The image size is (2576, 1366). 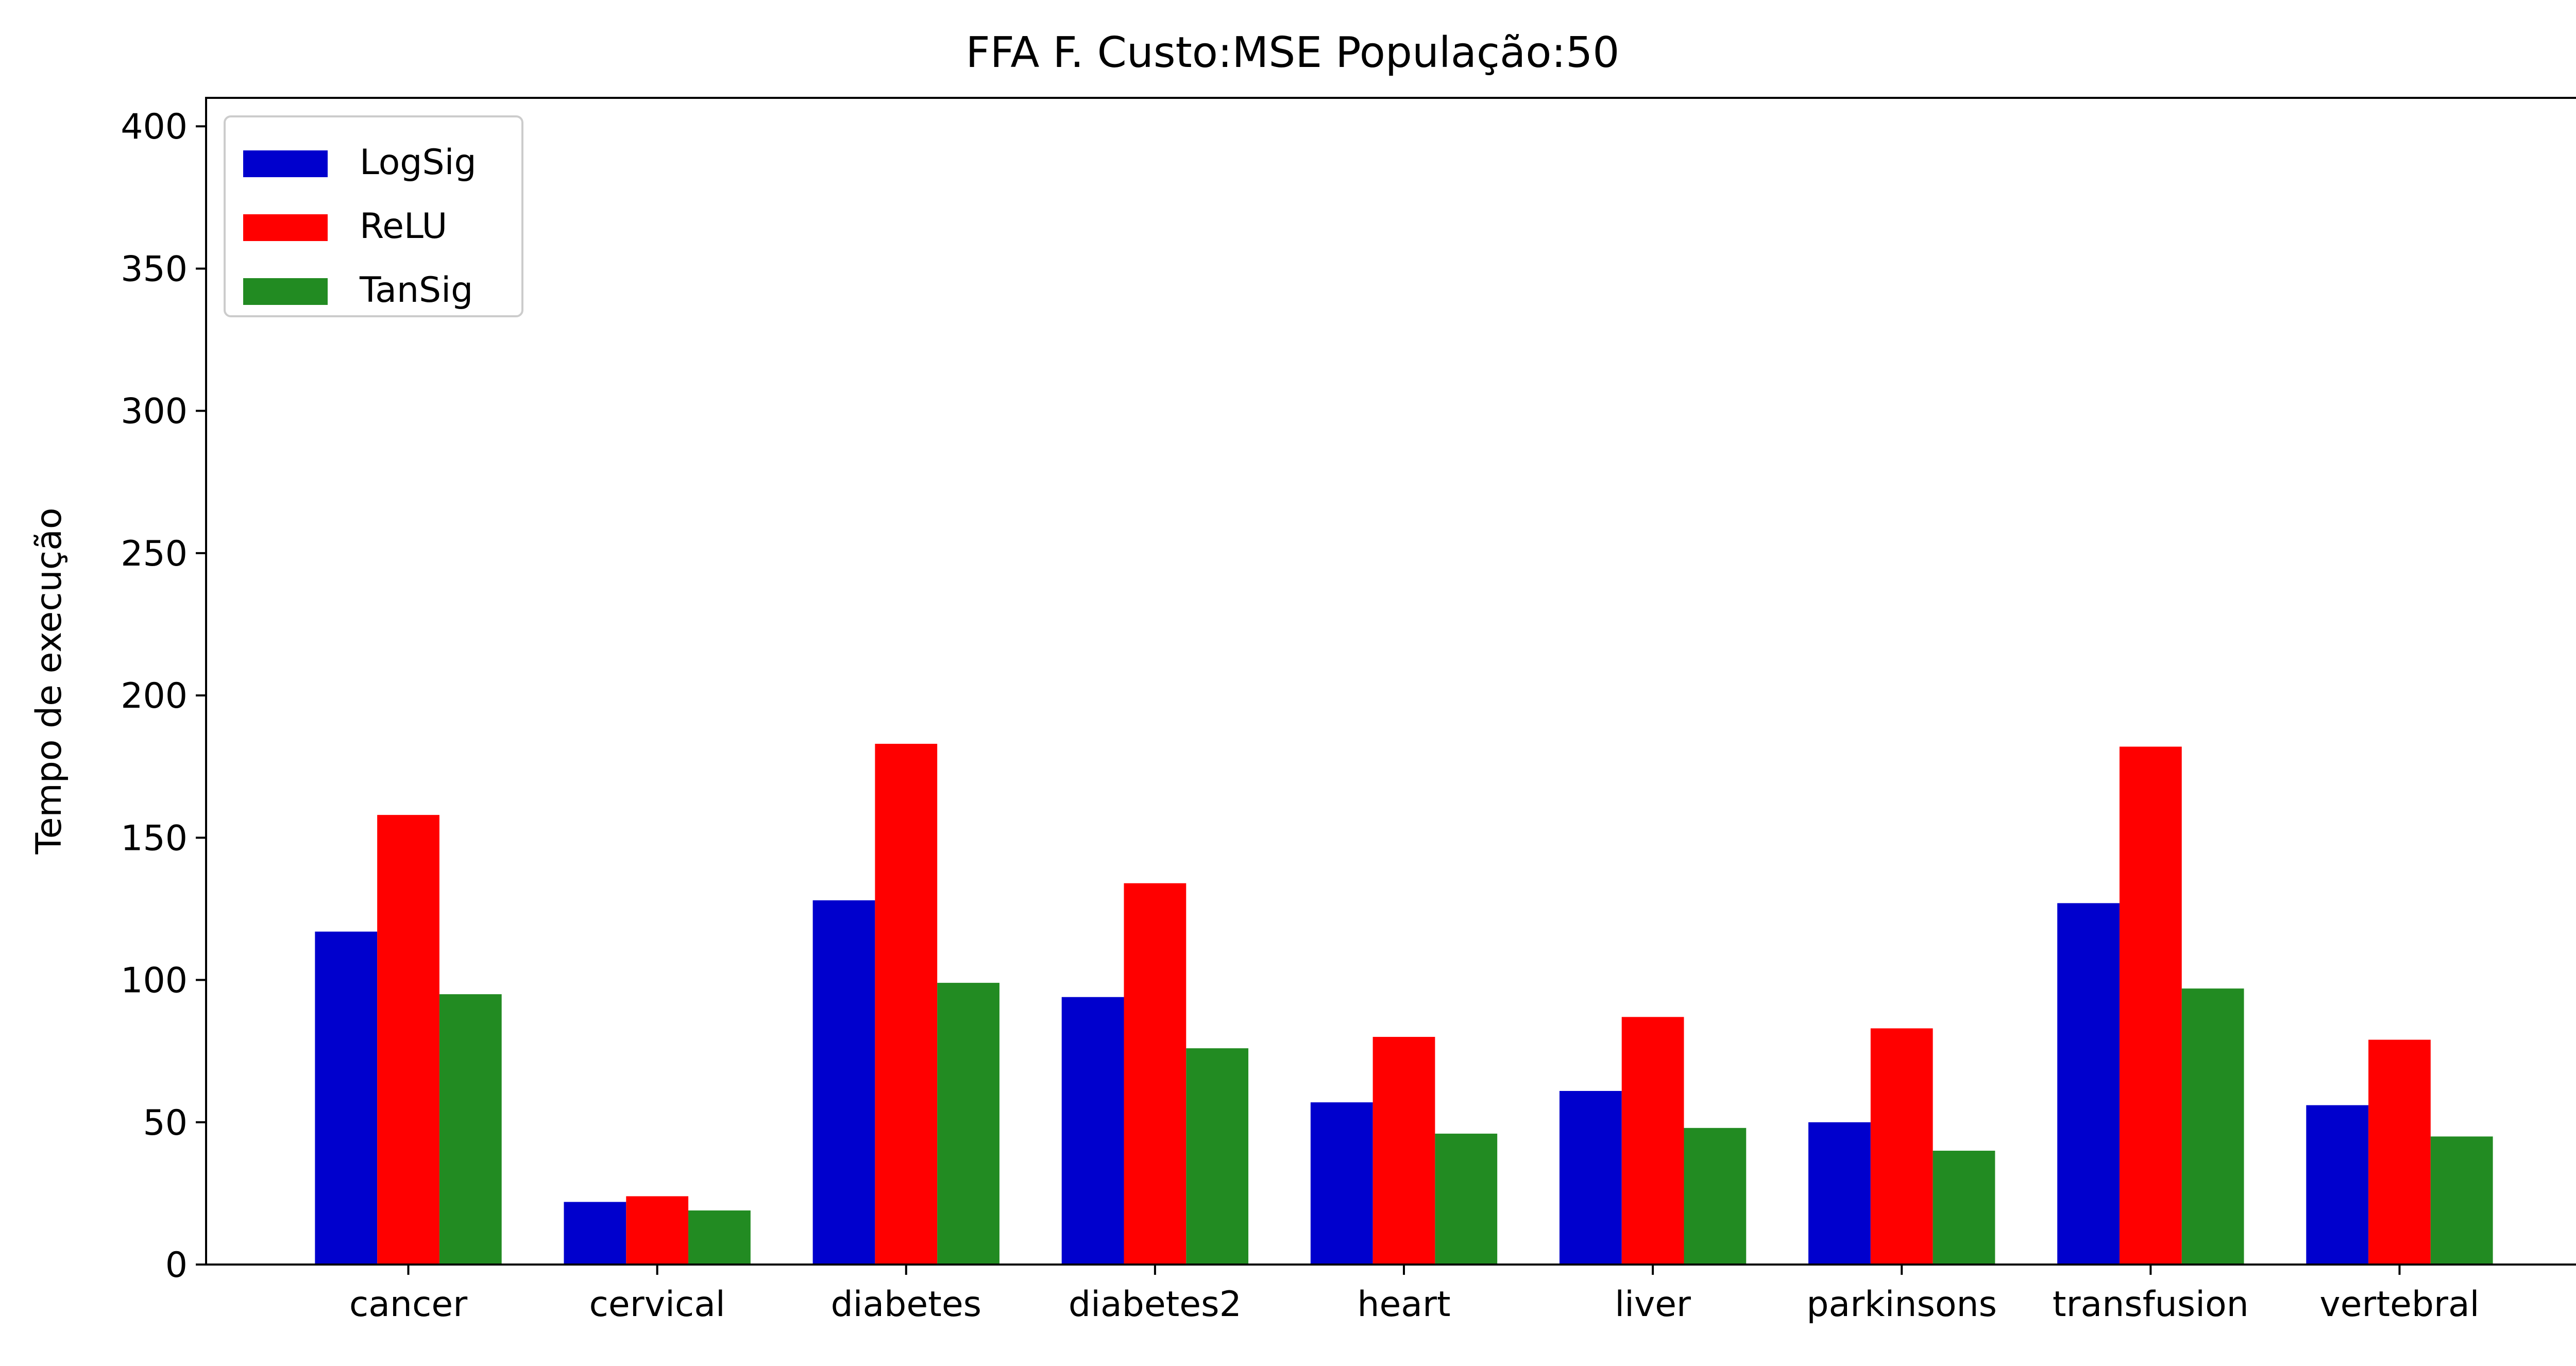 What do you see at coordinates (154, 981) in the screenshot?
I see `y-tick-label: 100` at bounding box center [154, 981].